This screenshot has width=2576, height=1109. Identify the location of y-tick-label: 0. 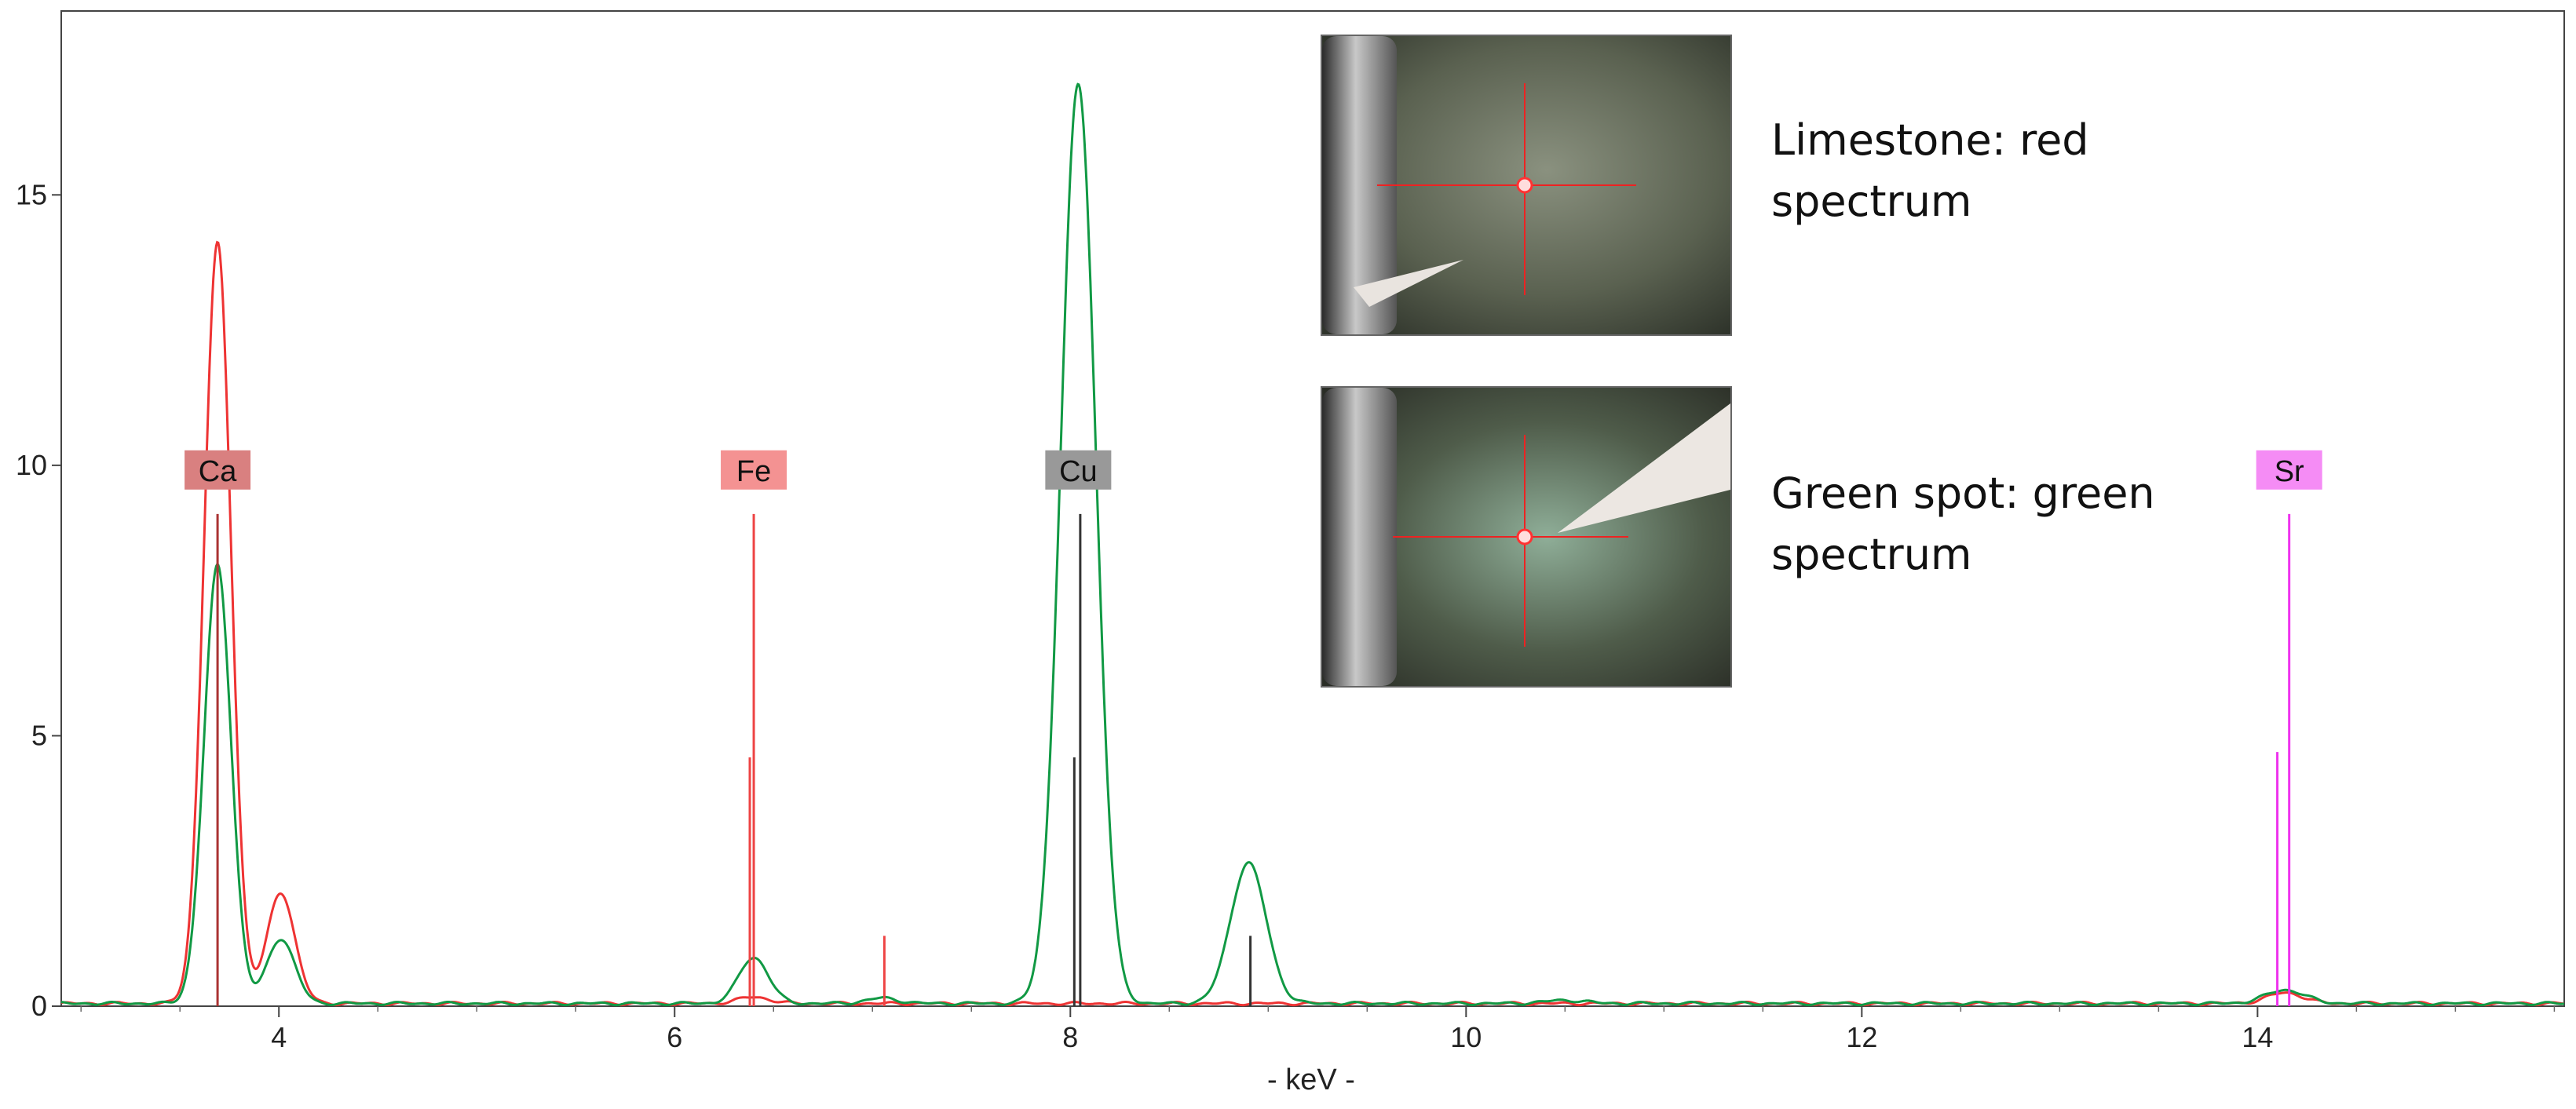
(39, 1006).